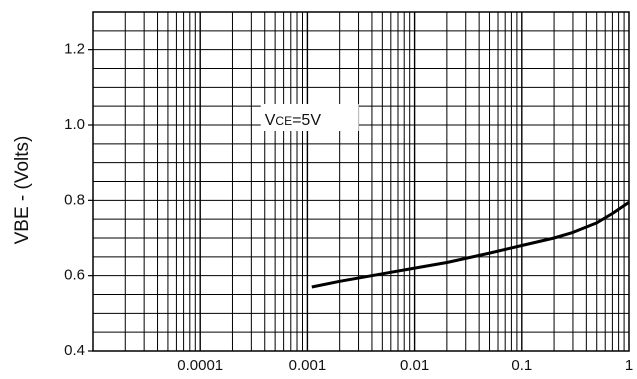 The width and height of the screenshot is (637, 379). I want to click on series-line, so click(470, 244).